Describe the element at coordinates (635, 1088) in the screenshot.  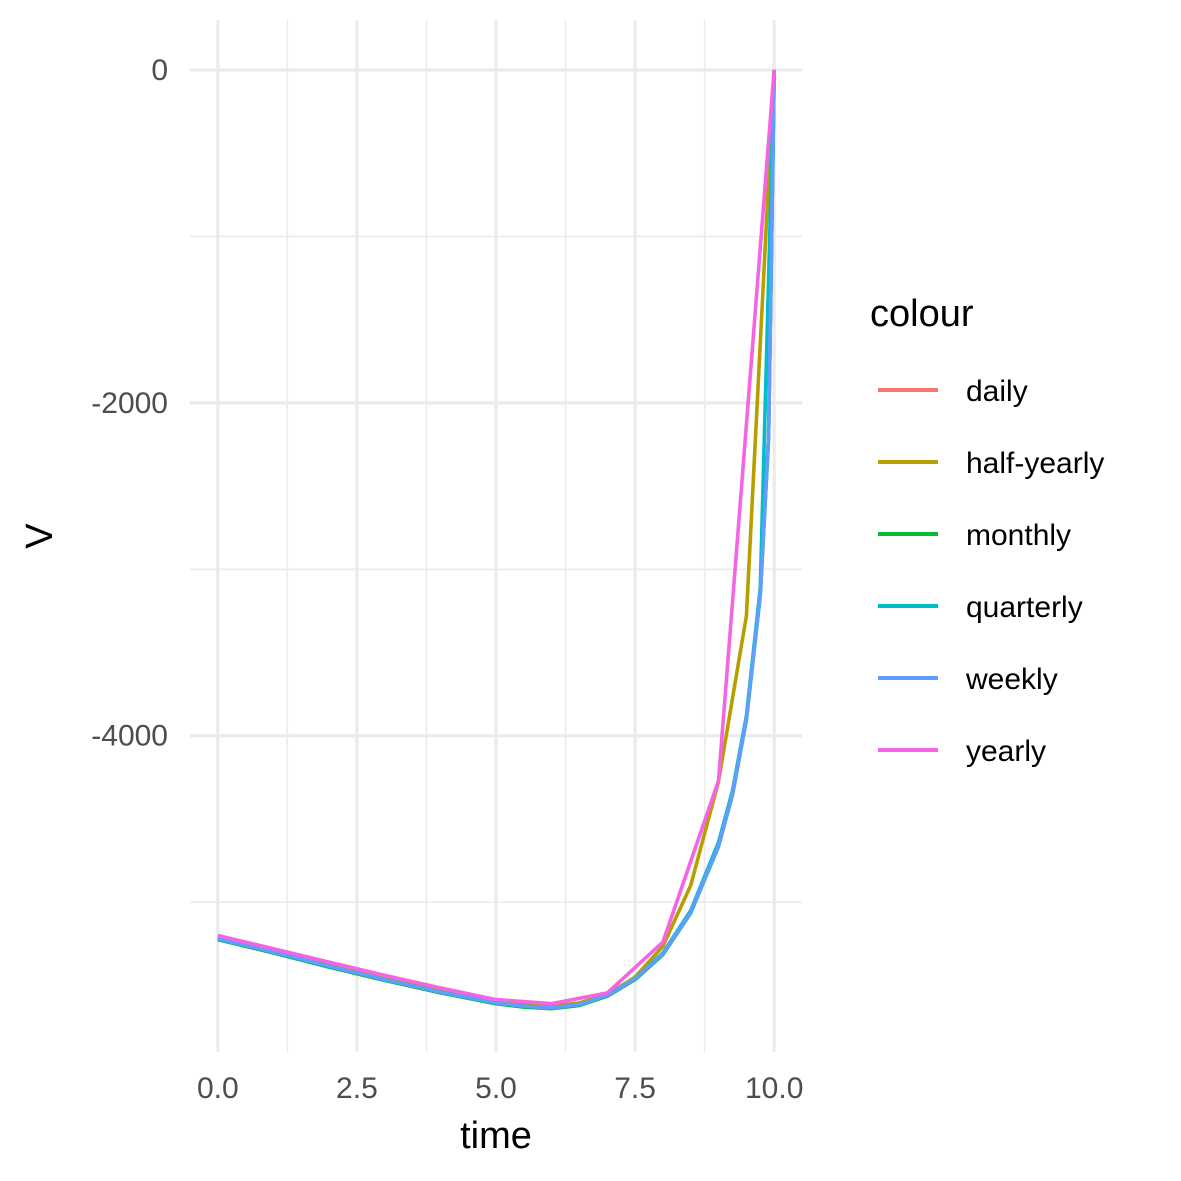
I see `x-tick-label: 7.5` at that location.